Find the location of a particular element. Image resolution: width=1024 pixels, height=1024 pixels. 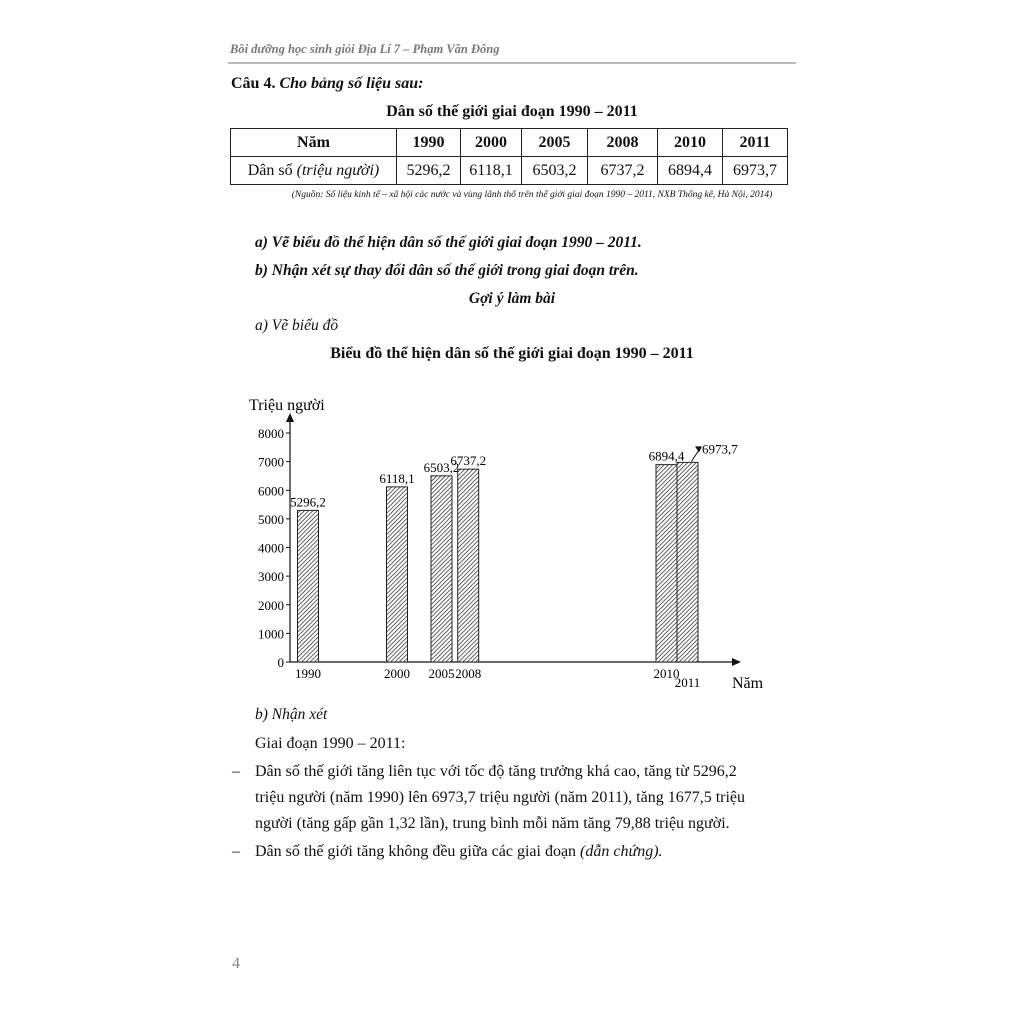

x-tick-label: 1990 is located at coordinates (308, 673).